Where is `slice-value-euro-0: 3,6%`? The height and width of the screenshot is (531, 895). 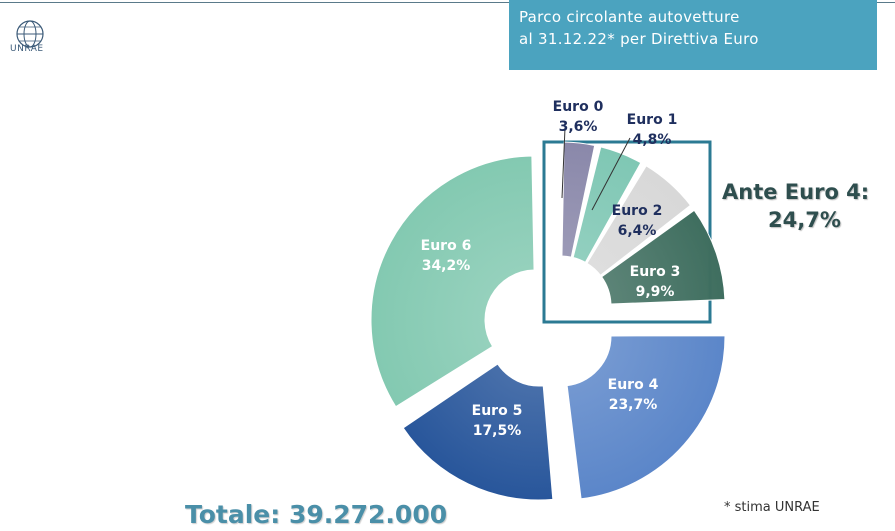 slice-value-euro-0: 3,6% is located at coordinates (578, 127).